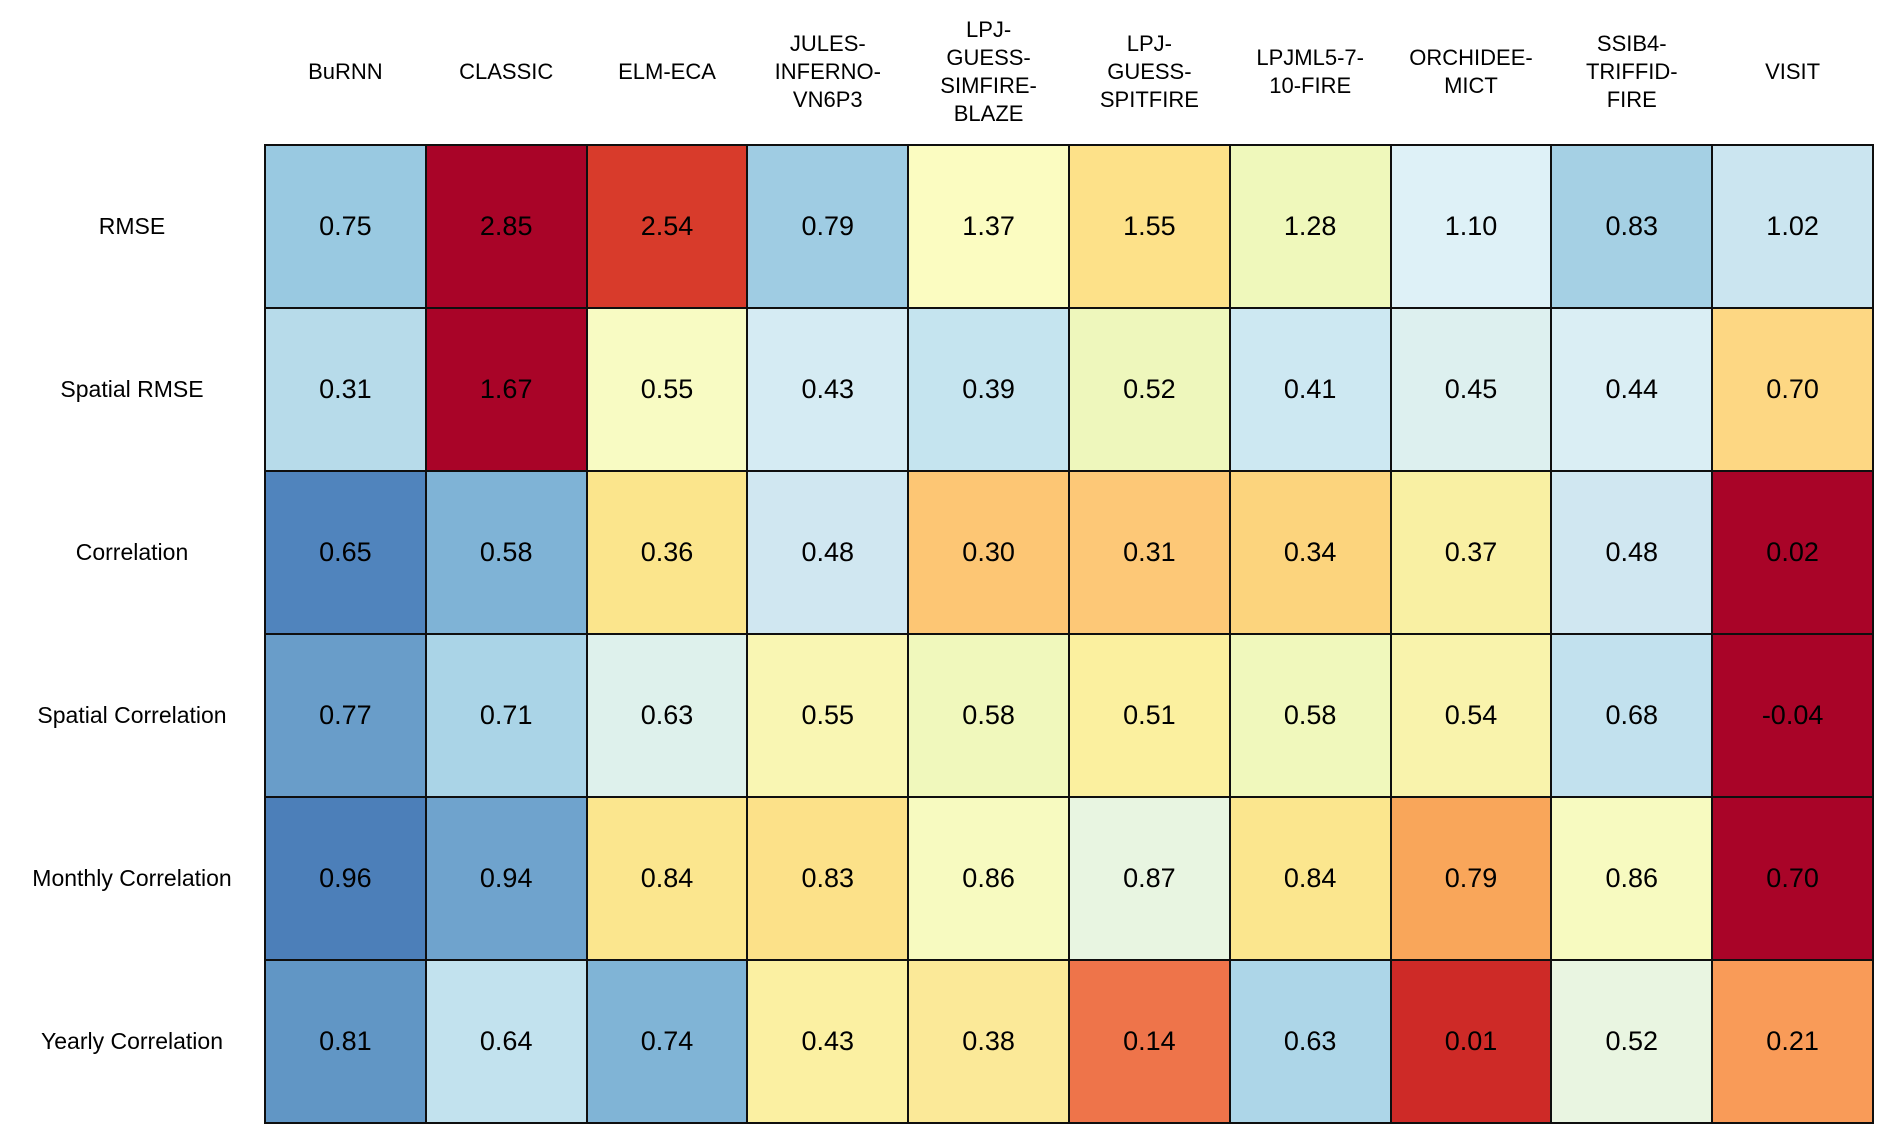 The image size is (1892, 1140). What do you see at coordinates (1632, 389) in the screenshot?
I see `heatmap-cell: 0.44` at bounding box center [1632, 389].